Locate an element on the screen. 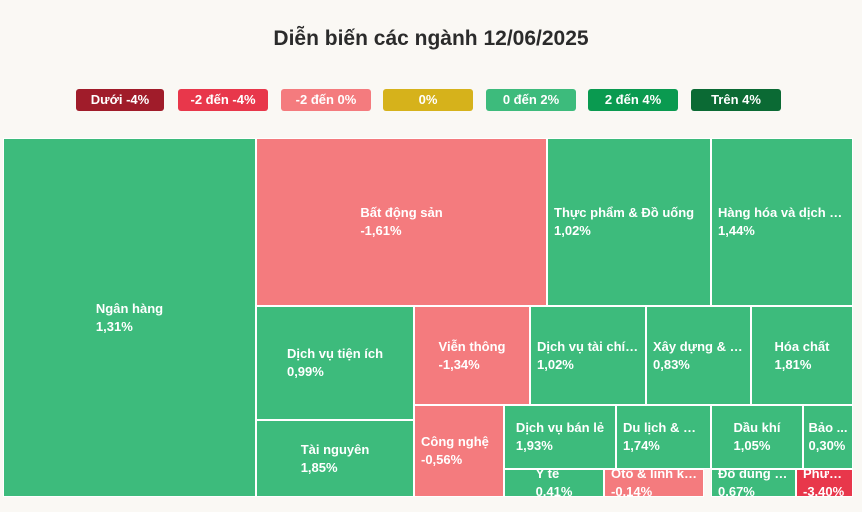  sector-tile: Xây dựng & V... 0,83% is located at coordinates (698, 355).